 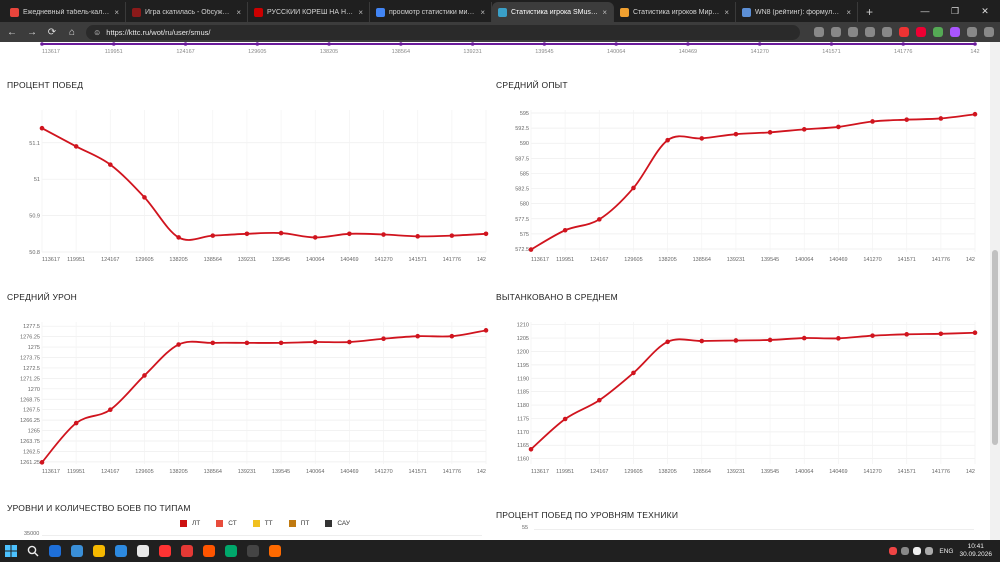 I want to click on close-button: ✕, so click(x=985, y=10).